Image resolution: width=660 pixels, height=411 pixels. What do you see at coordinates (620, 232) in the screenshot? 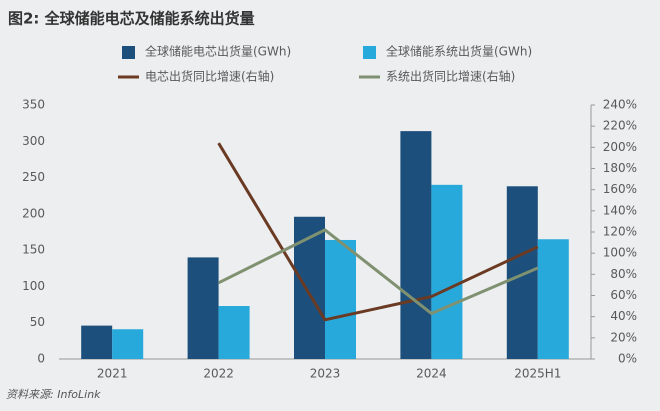
I see `y2-tick-label: 120%` at bounding box center [620, 232].